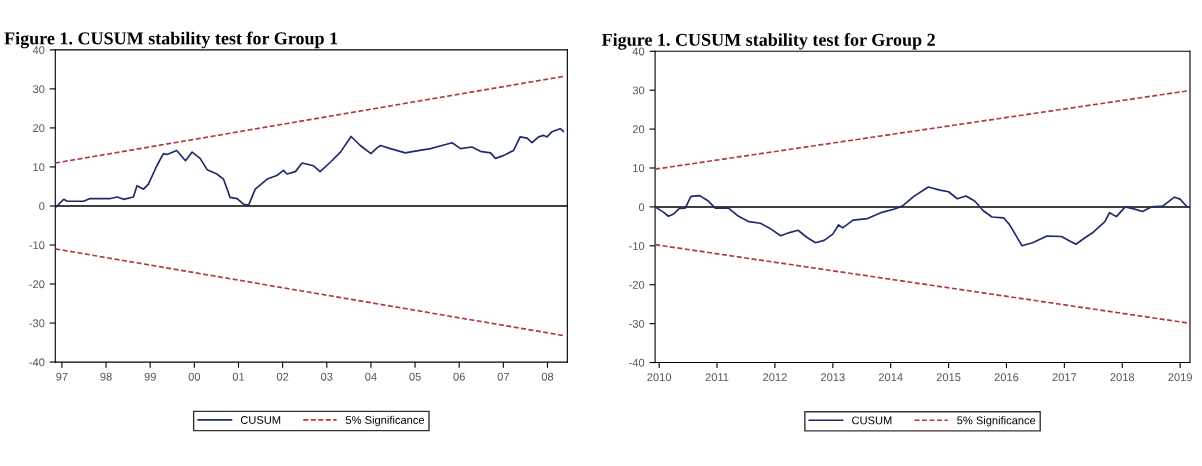 This screenshot has width=1202, height=466. I want to click on x-tick-label: 2015, so click(948, 377).